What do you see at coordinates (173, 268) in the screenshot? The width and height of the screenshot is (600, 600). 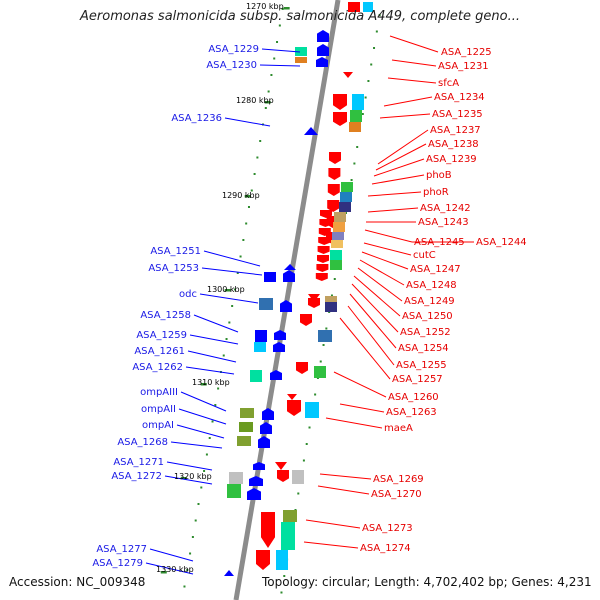 I see `gene-label: ASA_1253` at bounding box center [173, 268].